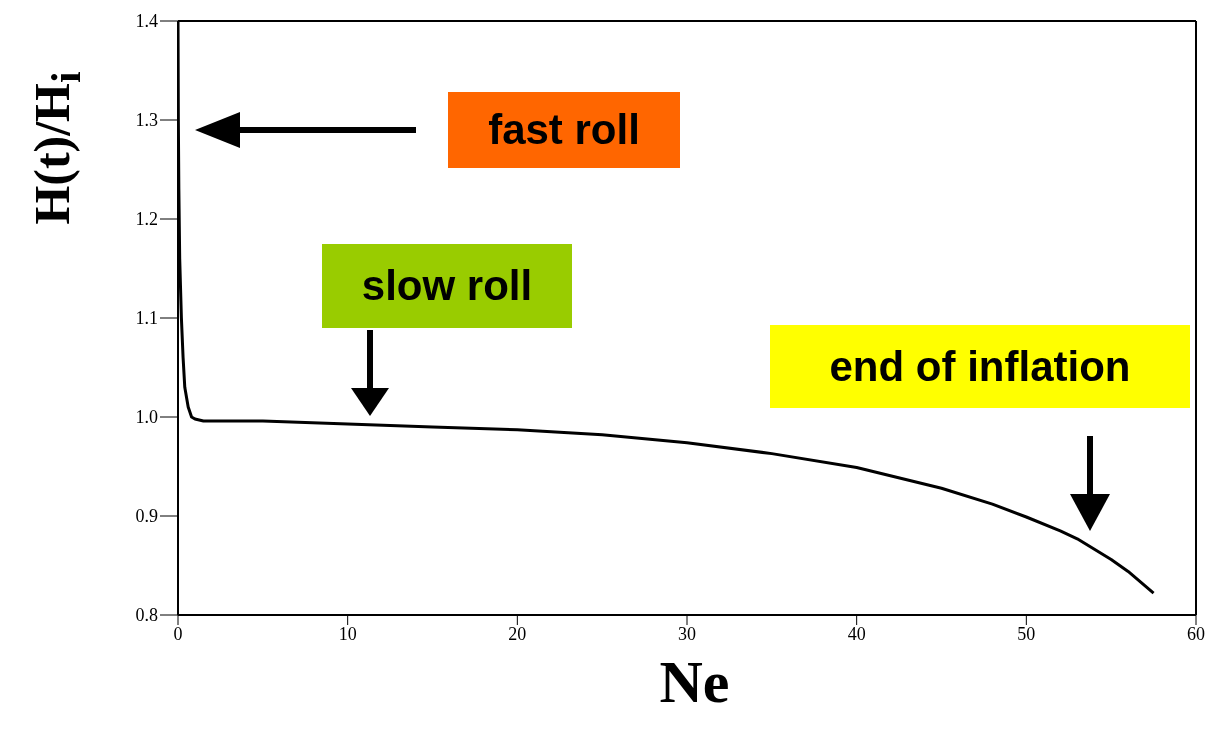 The image size is (1219, 733). What do you see at coordinates (347, 633) in the screenshot?
I see `x-tick-label: 10` at bounding box center [347, 633].